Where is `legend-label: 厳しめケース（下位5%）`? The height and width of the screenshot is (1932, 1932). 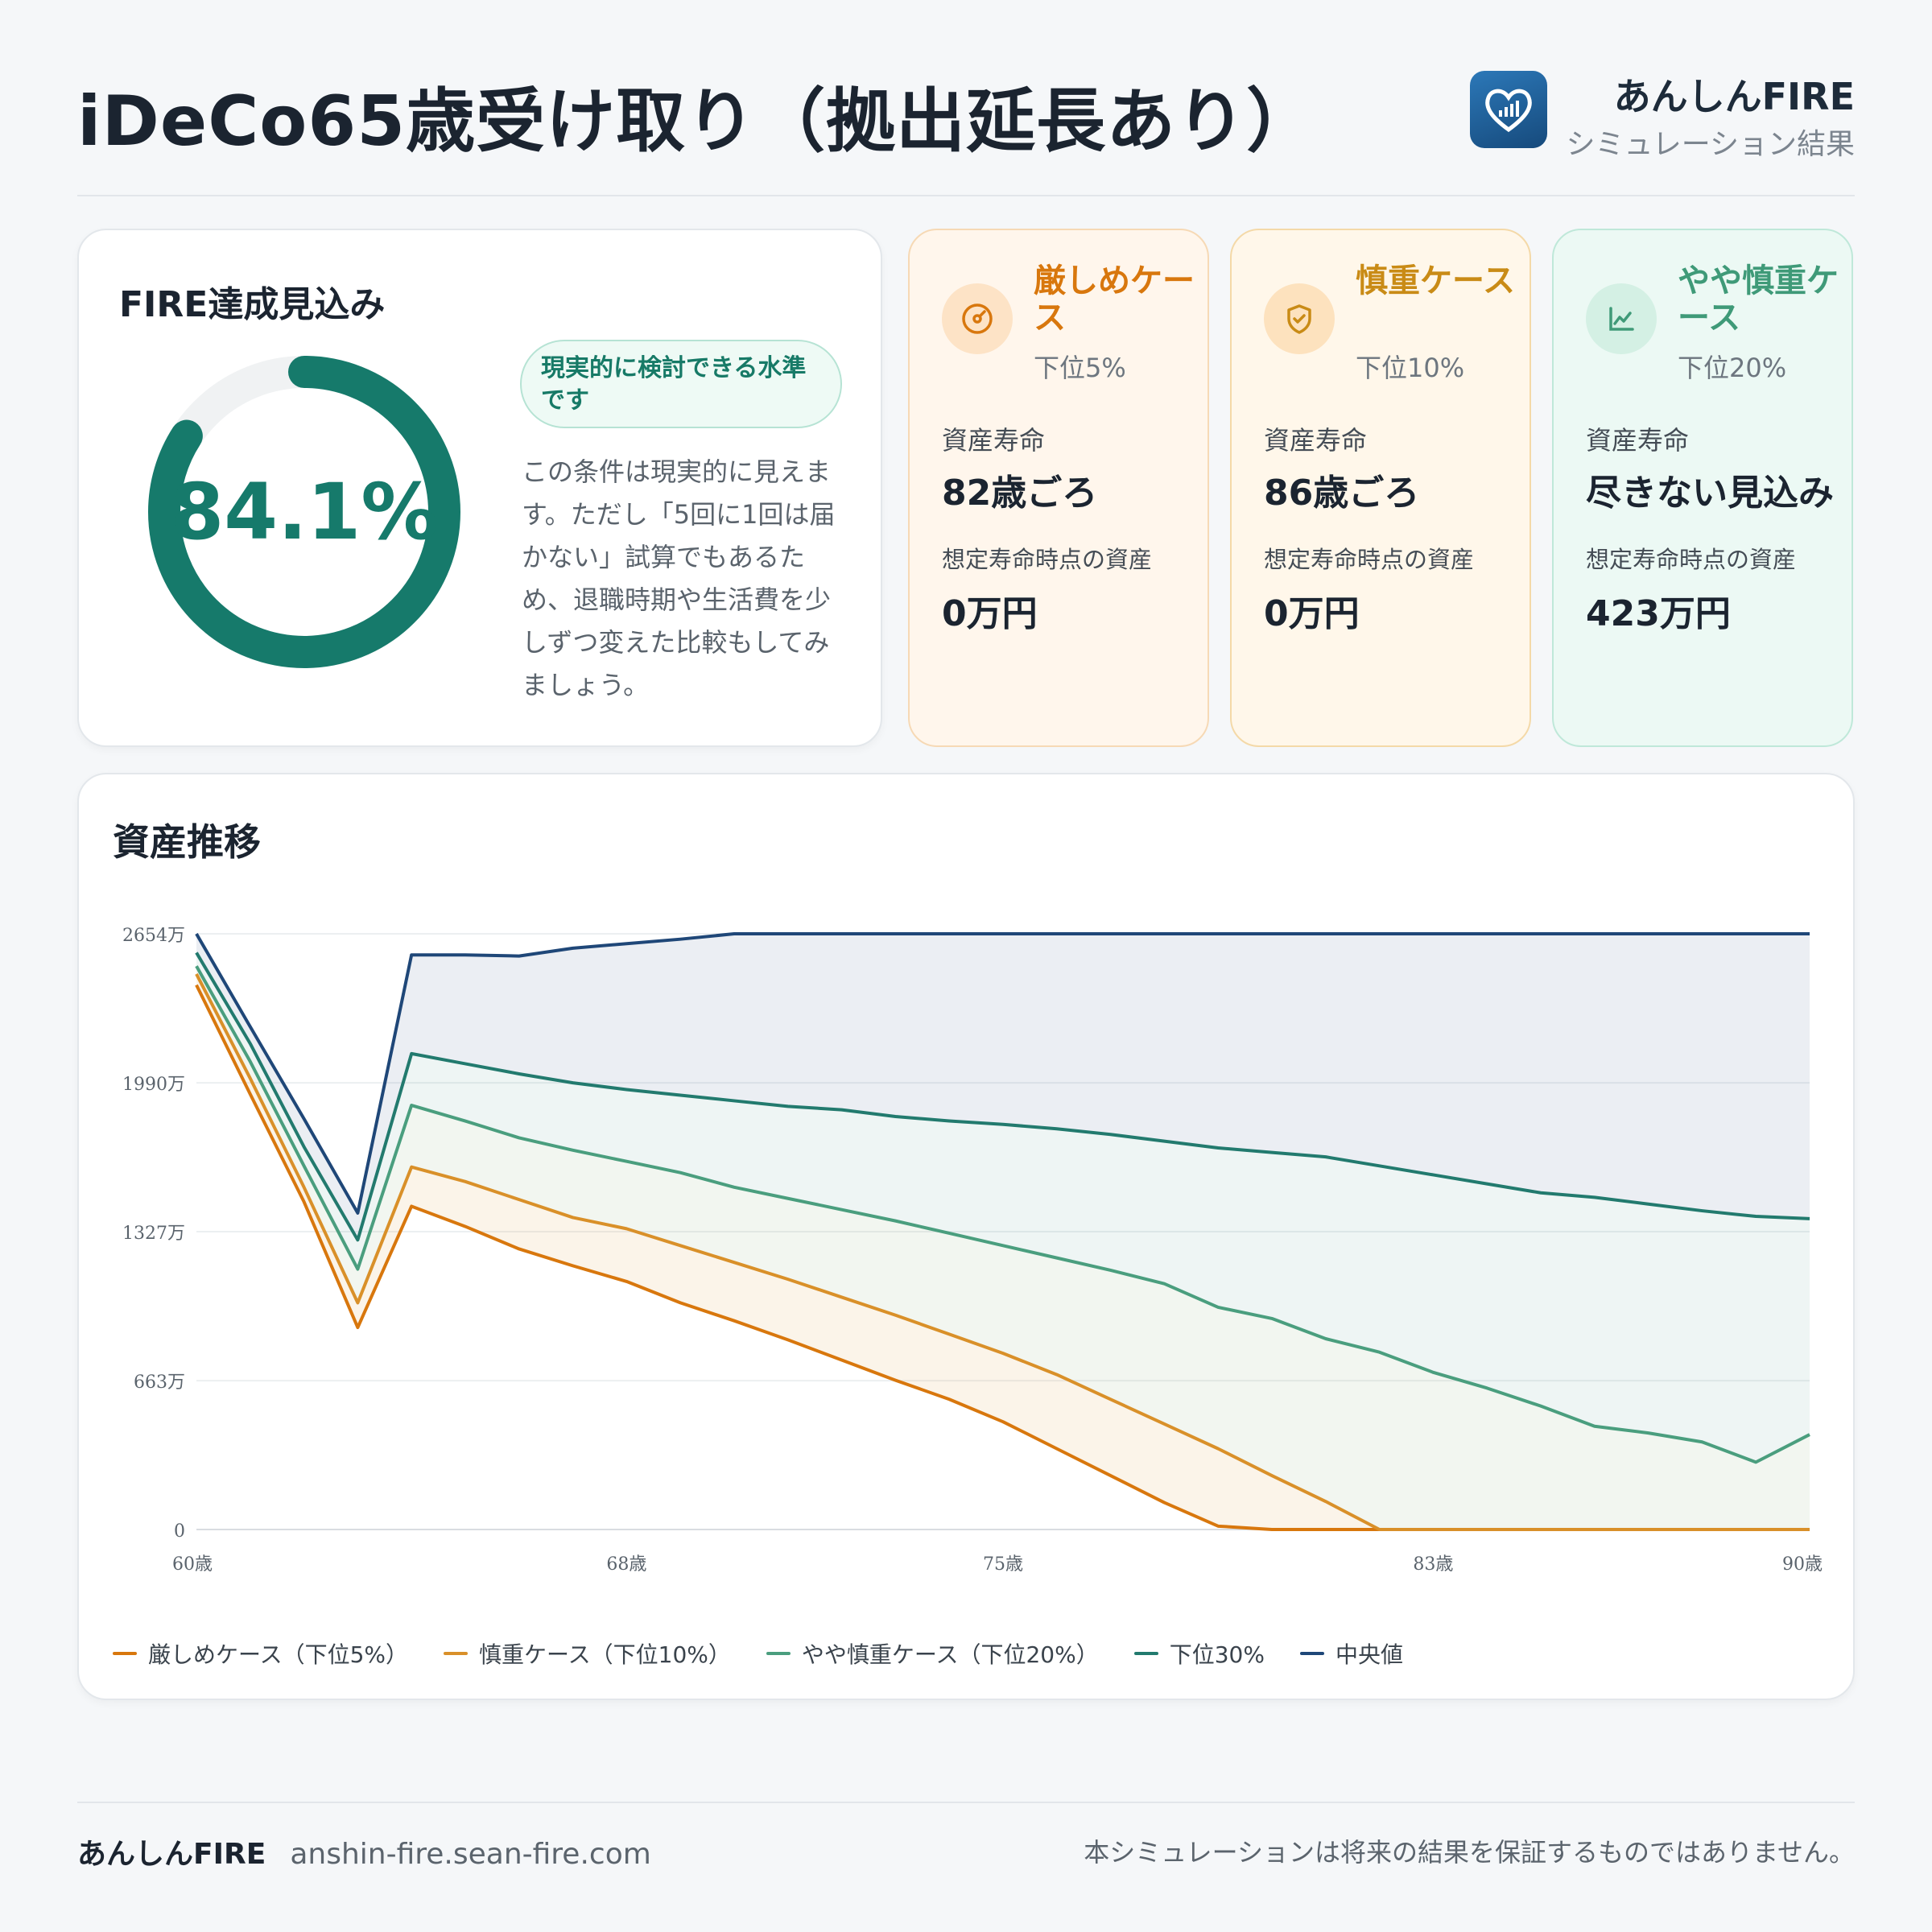
legend-label: 厳しめケース（下位5%） is located at coordinates (278, 1654).